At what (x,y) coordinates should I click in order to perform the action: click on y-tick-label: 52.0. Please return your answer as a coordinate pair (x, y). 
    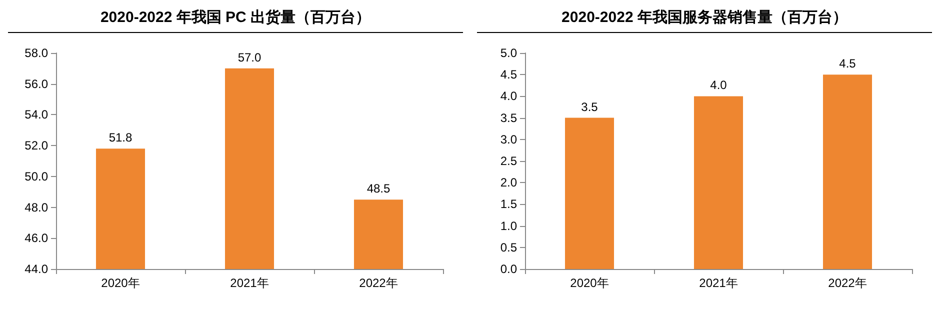
    Looking at the image, I should click on (36, 145).